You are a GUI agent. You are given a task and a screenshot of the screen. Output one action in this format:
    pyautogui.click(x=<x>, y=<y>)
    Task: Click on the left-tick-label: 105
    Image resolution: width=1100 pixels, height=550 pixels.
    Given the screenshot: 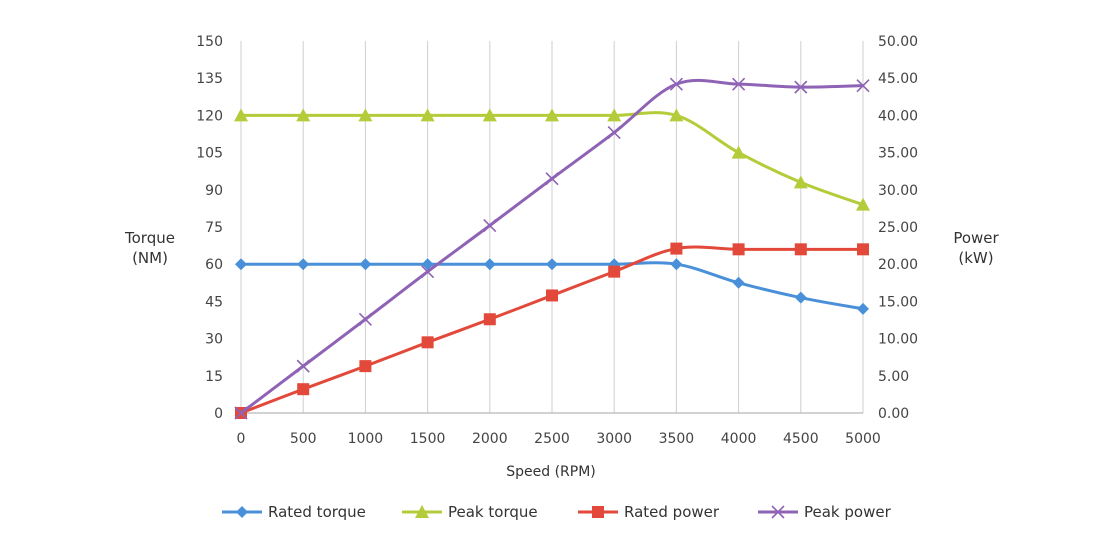 What is the action you would take?
    pyautogui.click(x=209, y=154)
    